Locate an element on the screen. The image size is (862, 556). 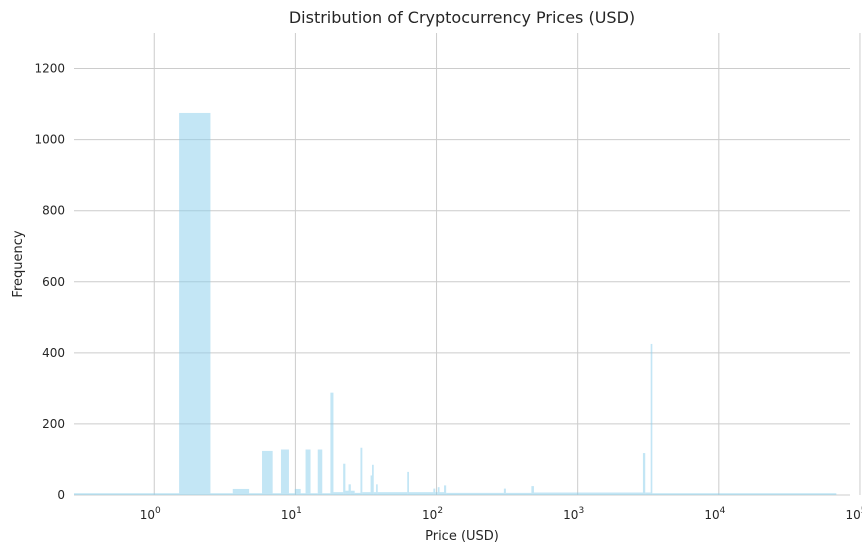
y-tick-label: 1200 is located at coordinates (49, 69).